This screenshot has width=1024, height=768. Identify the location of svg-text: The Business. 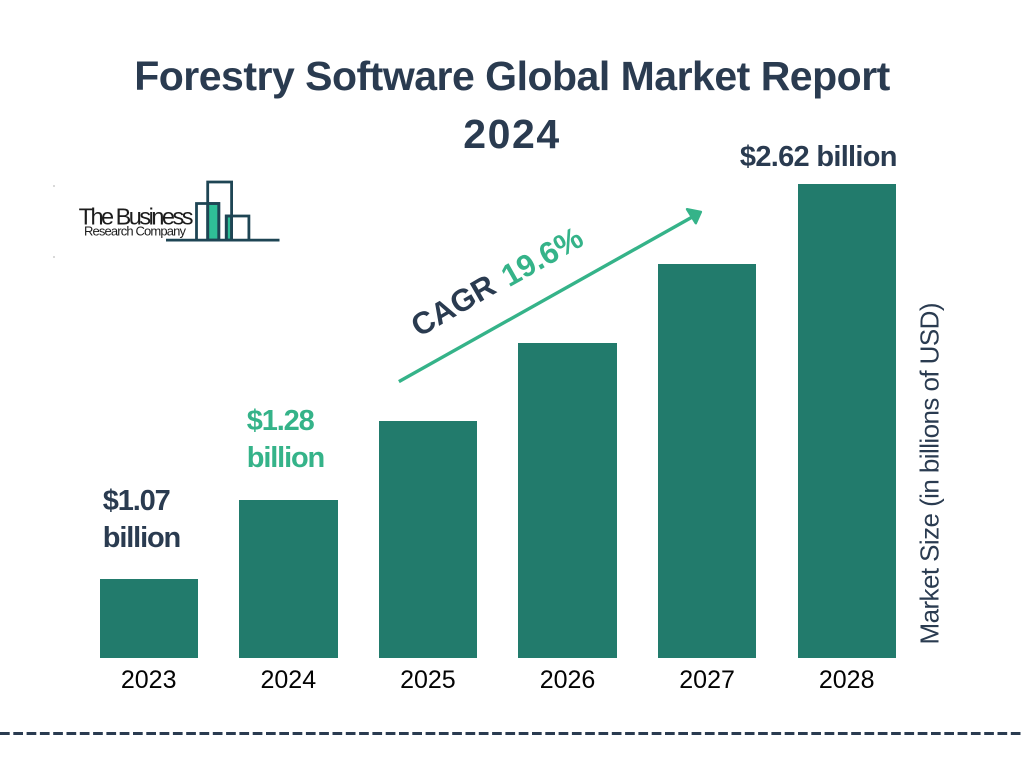
(136, 217).